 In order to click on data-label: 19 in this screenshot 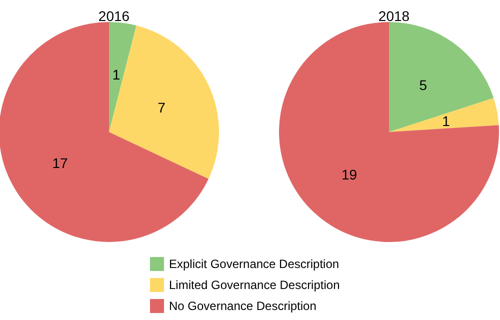, I will do `click(350, 174)`.